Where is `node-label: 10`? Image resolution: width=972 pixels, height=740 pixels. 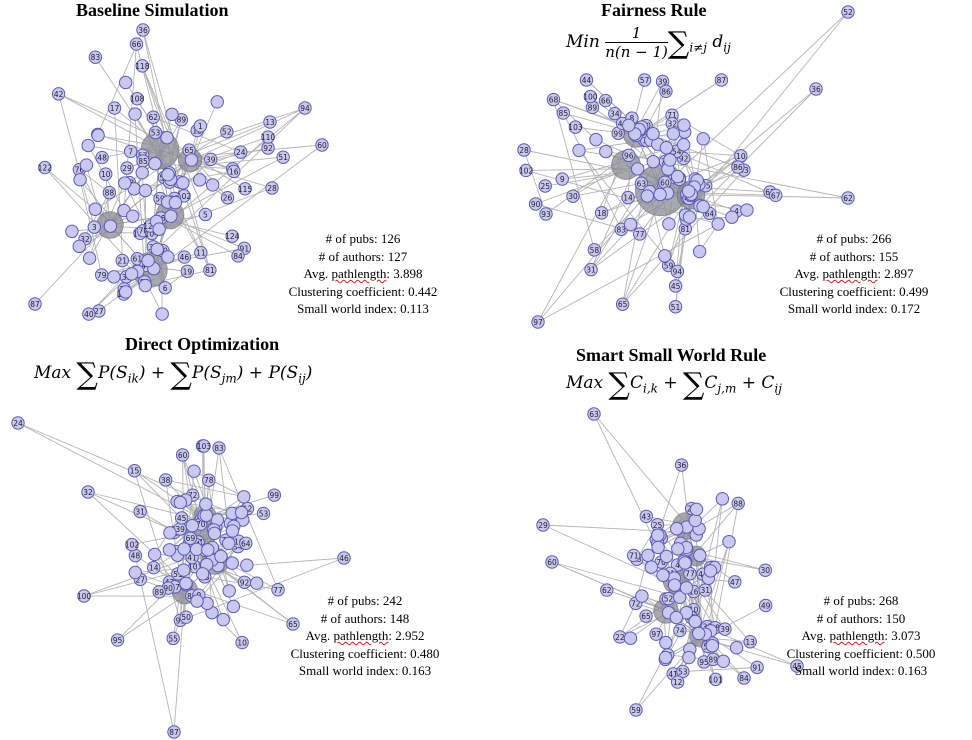 node-label: 10 is located at coordinates (106, 174).